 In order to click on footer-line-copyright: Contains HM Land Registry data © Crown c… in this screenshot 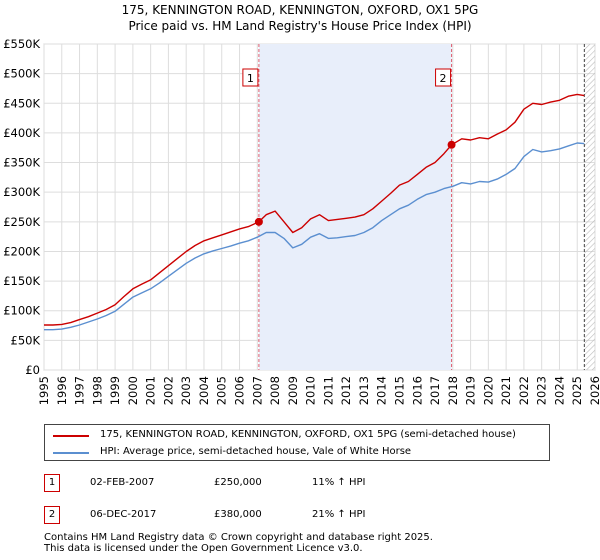, I will do `click(238, 537)`.